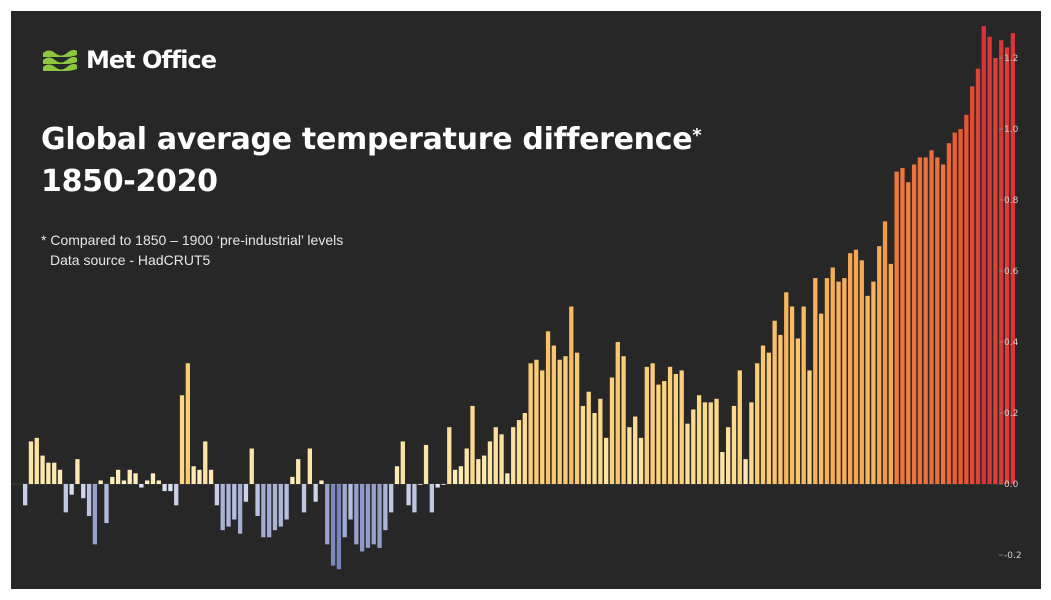  I want to click on y-tick-label: 0.8, so click(1011, 201).